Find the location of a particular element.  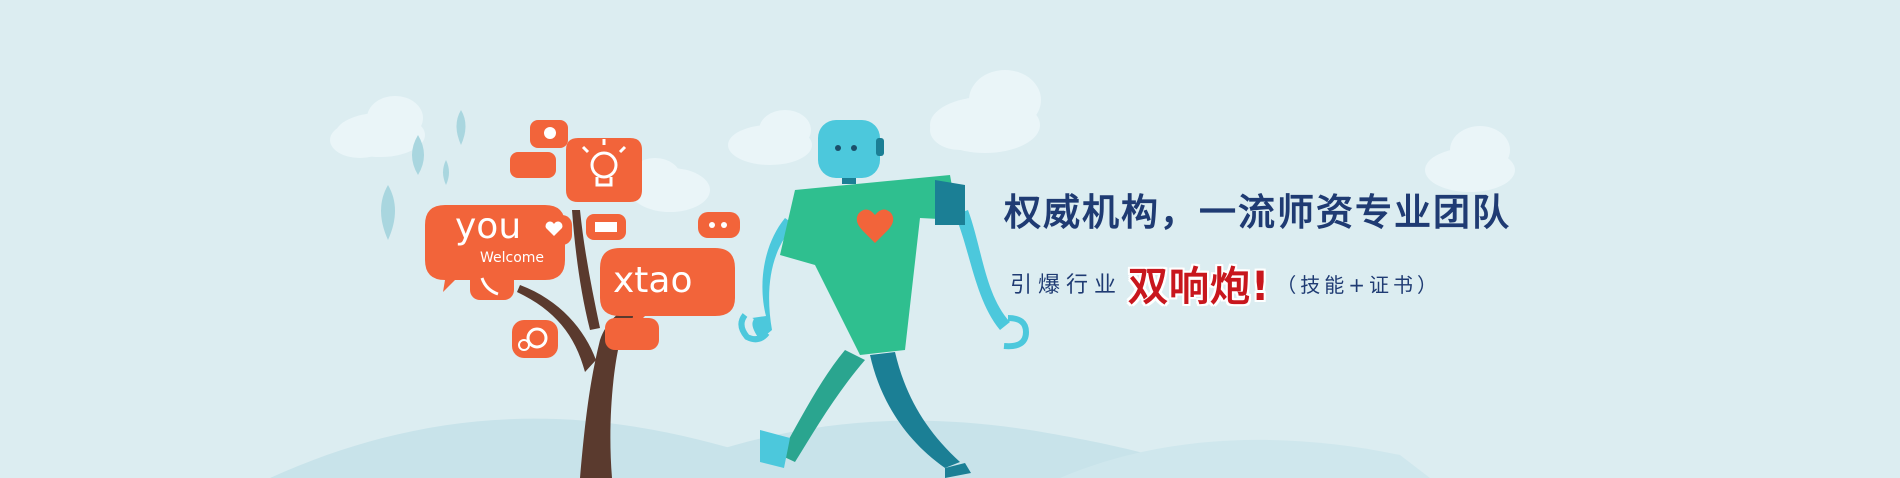

cat-bubble is located at coordinates (549, 134).